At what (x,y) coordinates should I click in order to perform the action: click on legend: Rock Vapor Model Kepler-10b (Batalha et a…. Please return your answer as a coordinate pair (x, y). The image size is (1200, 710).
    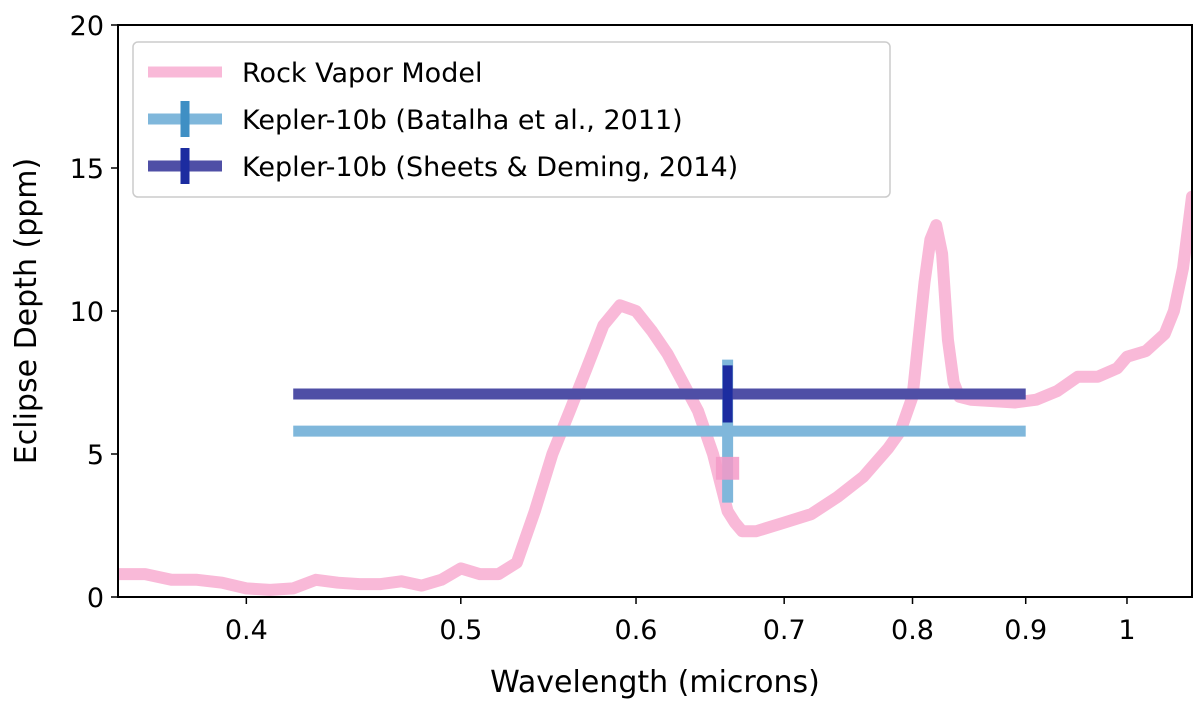
    Looking at the image, I should click on (511, 119).